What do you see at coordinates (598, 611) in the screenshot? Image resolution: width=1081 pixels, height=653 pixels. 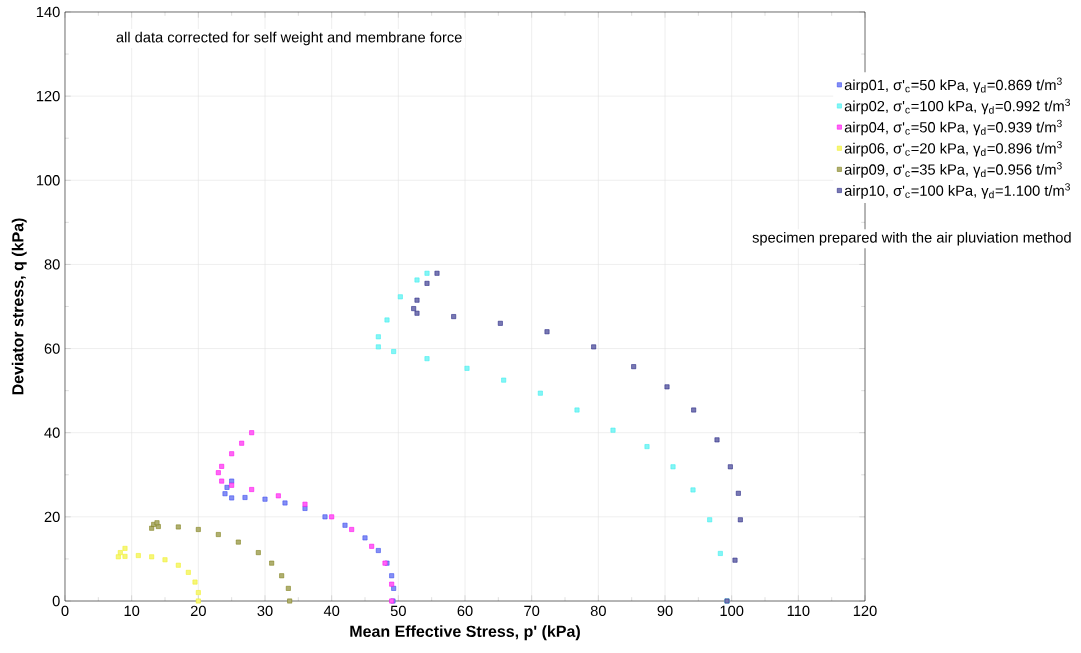 I see `x-tick-label: 80` at bounding box center [598, 611].